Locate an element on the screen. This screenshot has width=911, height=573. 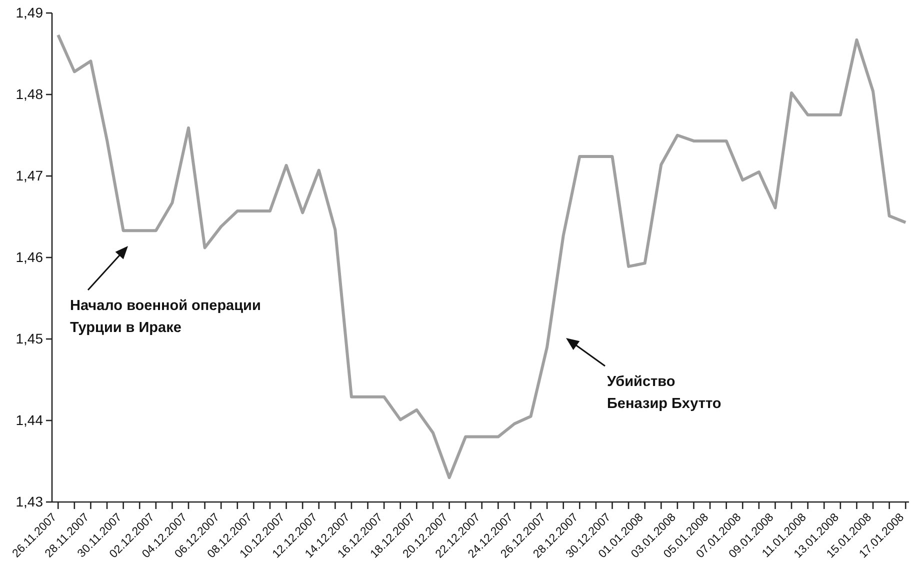
y-tick-label: 1,45 is located at coordinates (30, 338).